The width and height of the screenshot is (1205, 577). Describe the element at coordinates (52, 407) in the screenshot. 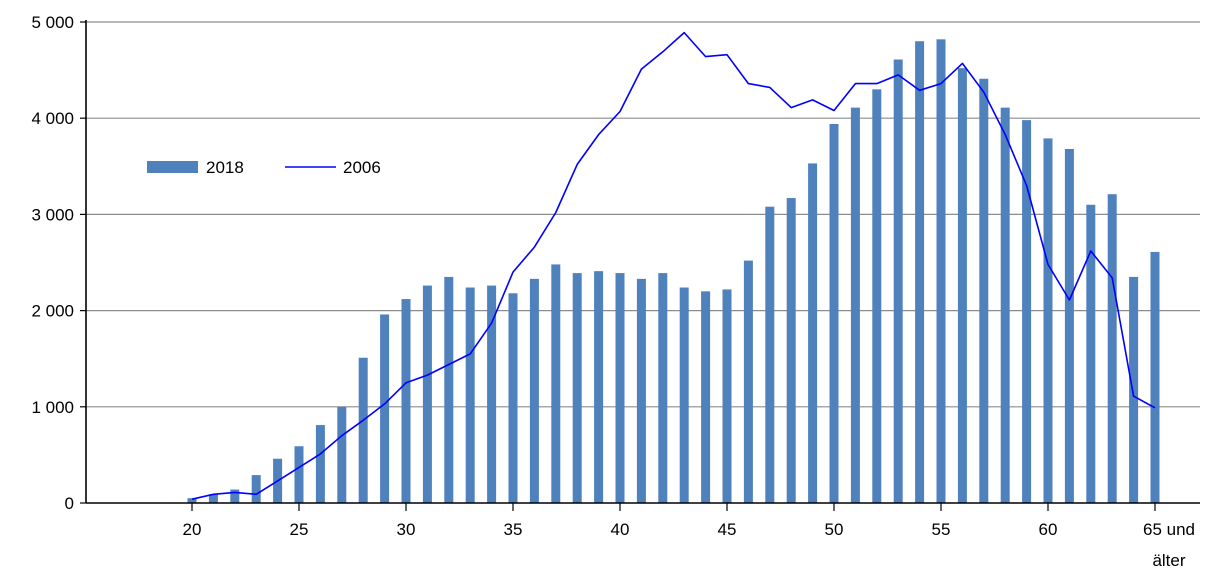

I see `y-tick-label: 1 000` at that location.